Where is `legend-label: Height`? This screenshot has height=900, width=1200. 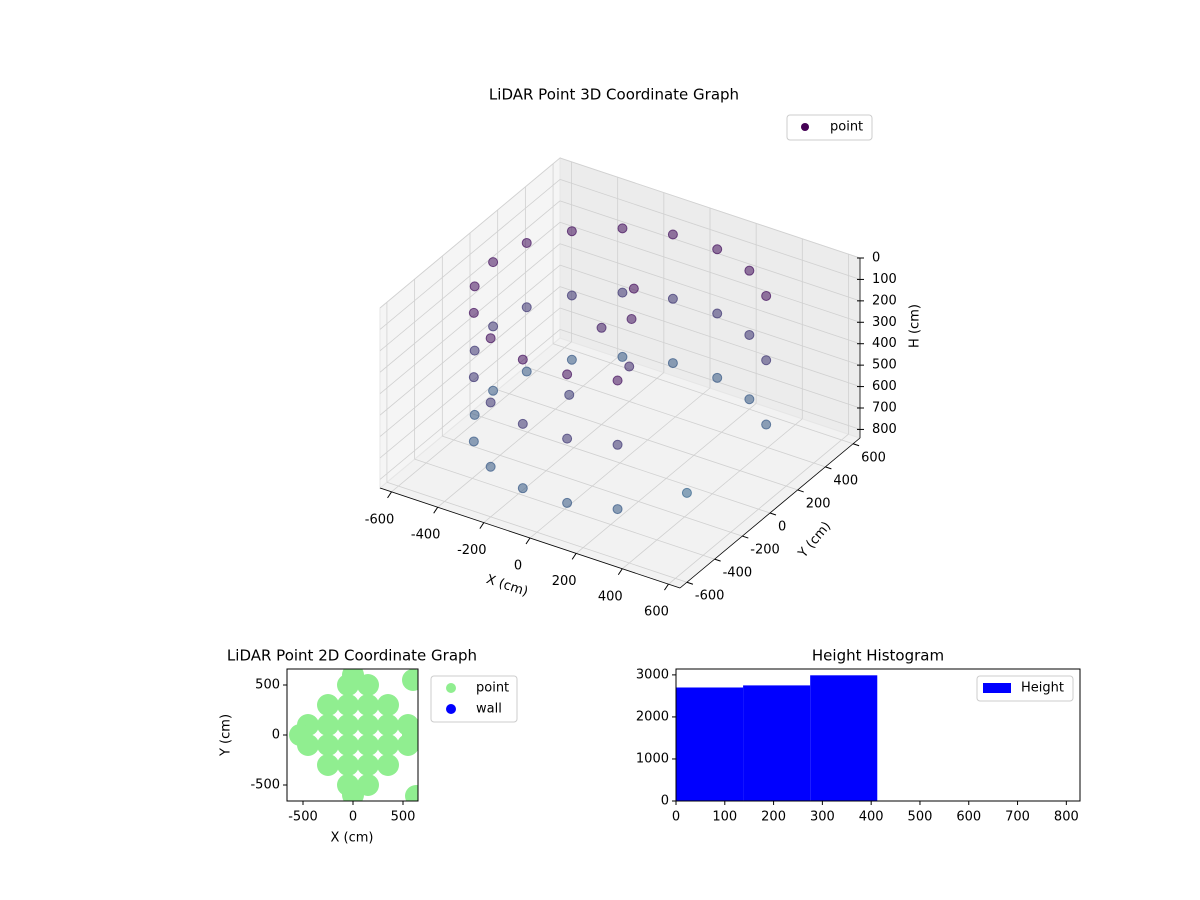
legend-label: Height is located at coordinates (1042, 688).